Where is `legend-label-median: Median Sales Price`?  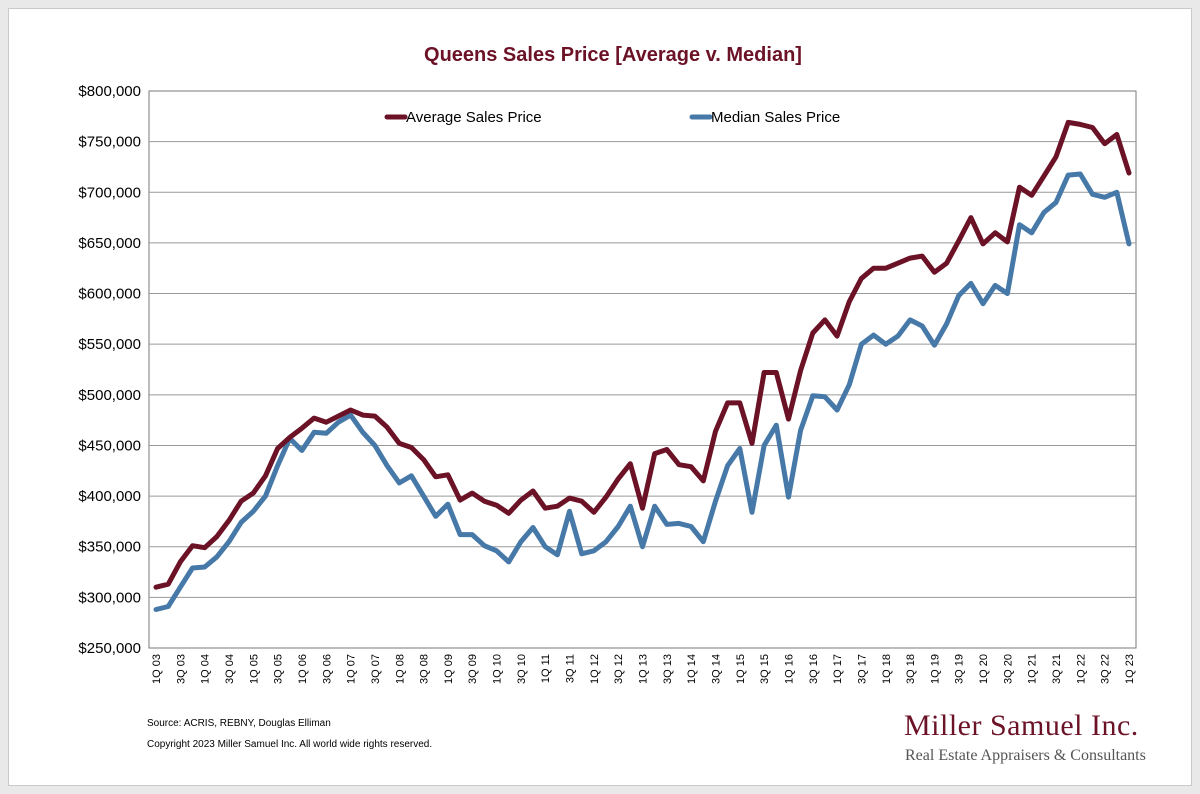
legend-label-median: Median Sales Price is located at coordinates (775, 117).